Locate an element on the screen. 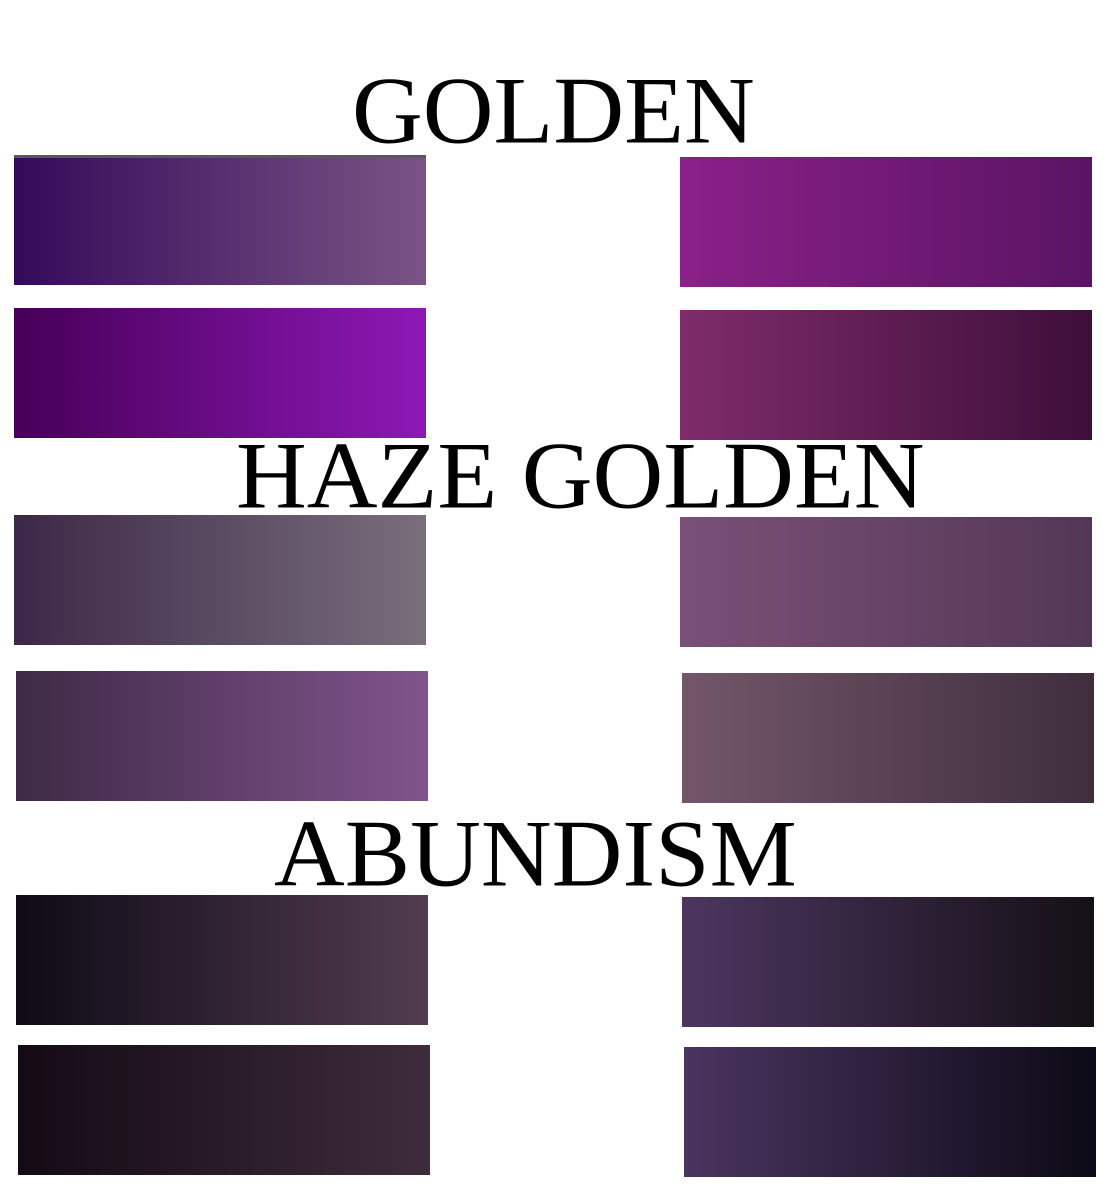 Image resolution: width=1113 pixels, height=1189 pixels. heading-golden: GOLDEN is located at coordinates (553, 111).